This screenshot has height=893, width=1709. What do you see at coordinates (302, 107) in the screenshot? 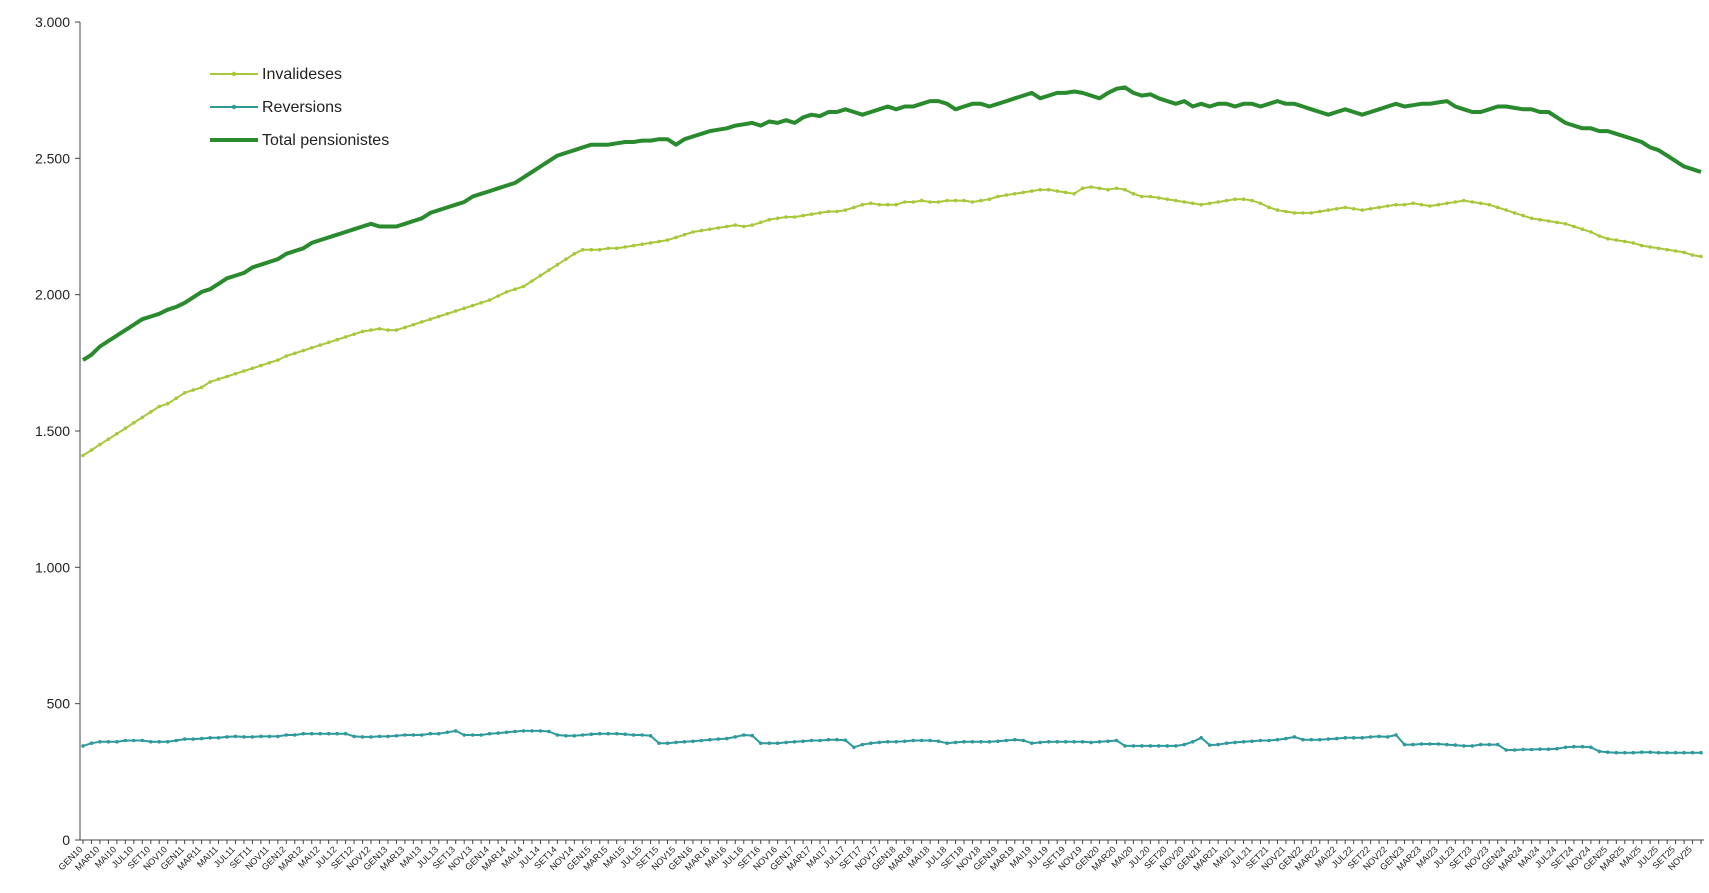
I see `legend-label: Reversions` at bounding box center [302, 107].